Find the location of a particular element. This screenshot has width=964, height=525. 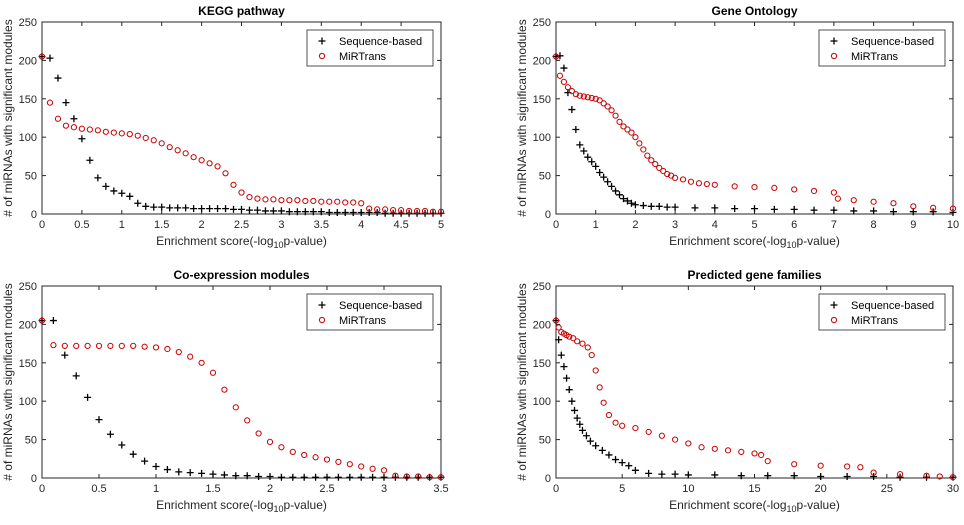

x-tick-label: 6 is located at coordinates (794, 225).